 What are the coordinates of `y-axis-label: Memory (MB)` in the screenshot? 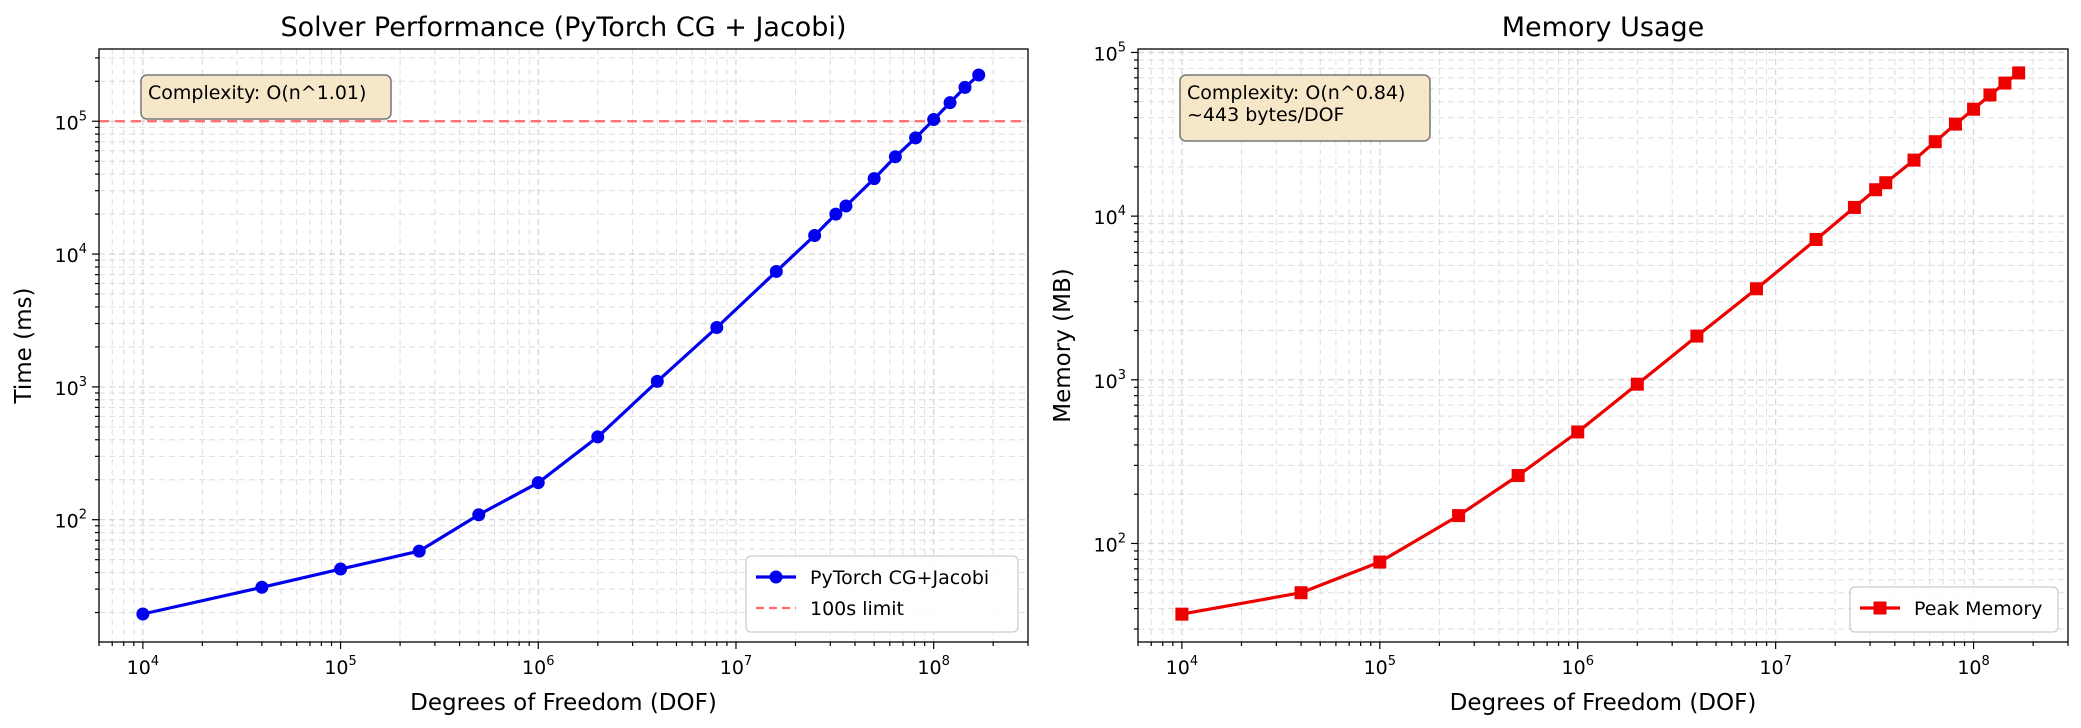 It's located at (1063, 345).